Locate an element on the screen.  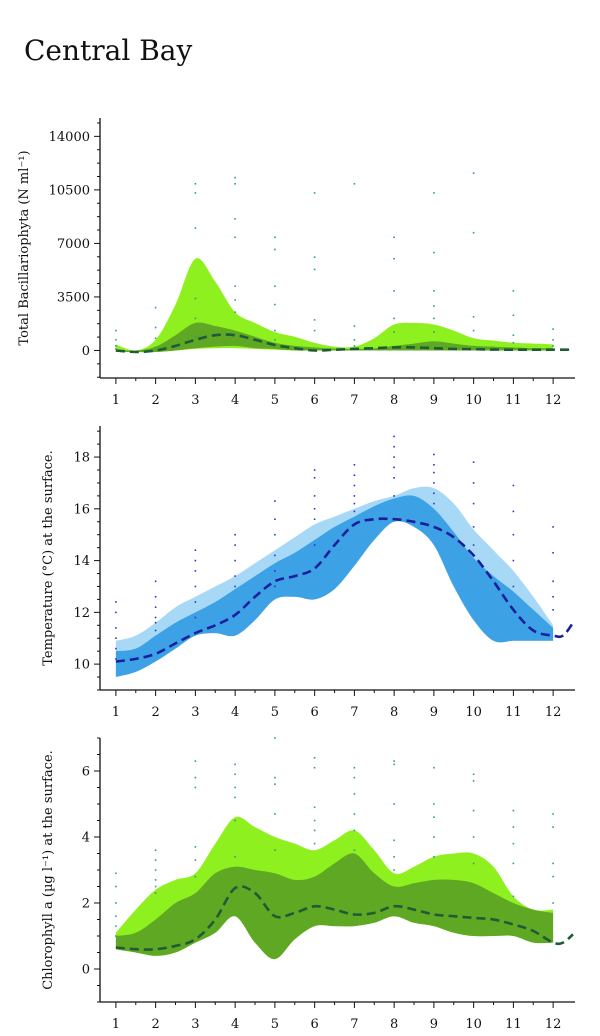
bacillariophyta-x-tick-label: 6 is located at coordinates (315, 400).